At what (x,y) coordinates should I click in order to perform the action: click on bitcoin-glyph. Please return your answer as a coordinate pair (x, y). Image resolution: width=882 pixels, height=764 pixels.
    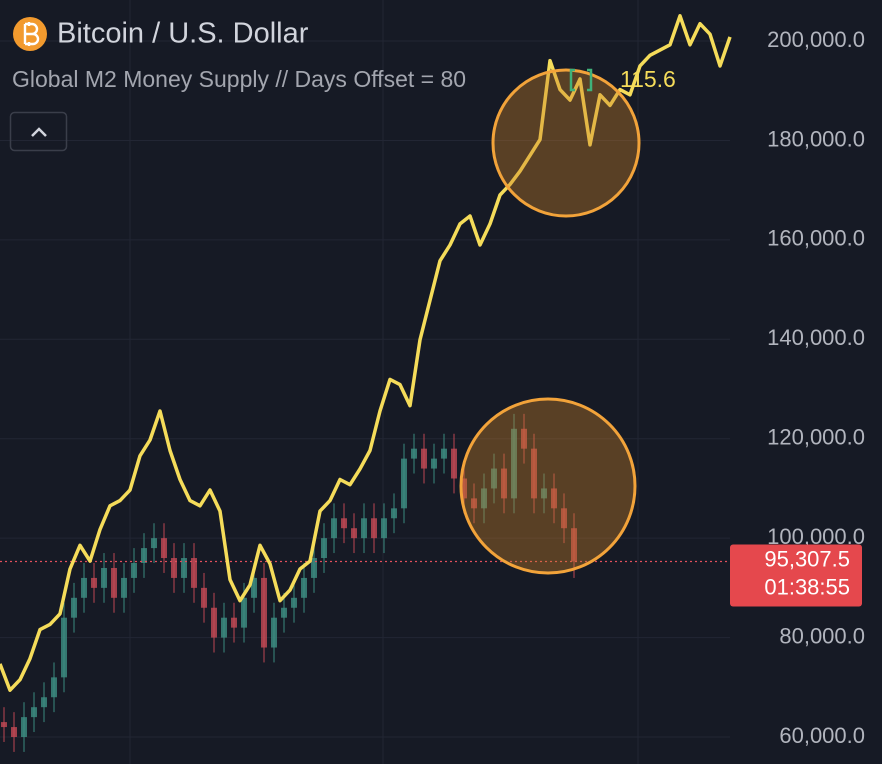
    Looking at the image, I should click on (31, 34).